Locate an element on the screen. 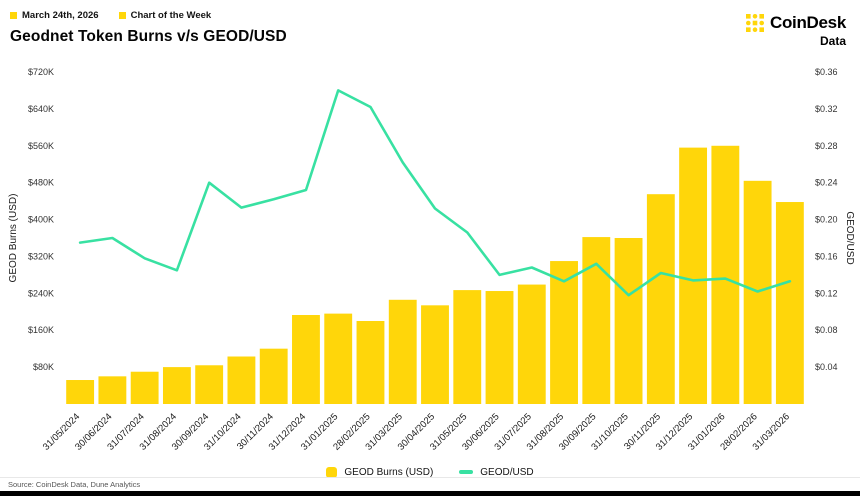 This screenshot has width=860, height=496. chart-of-the-week-text: Chart of the Week is located at coordinates (171, 15).